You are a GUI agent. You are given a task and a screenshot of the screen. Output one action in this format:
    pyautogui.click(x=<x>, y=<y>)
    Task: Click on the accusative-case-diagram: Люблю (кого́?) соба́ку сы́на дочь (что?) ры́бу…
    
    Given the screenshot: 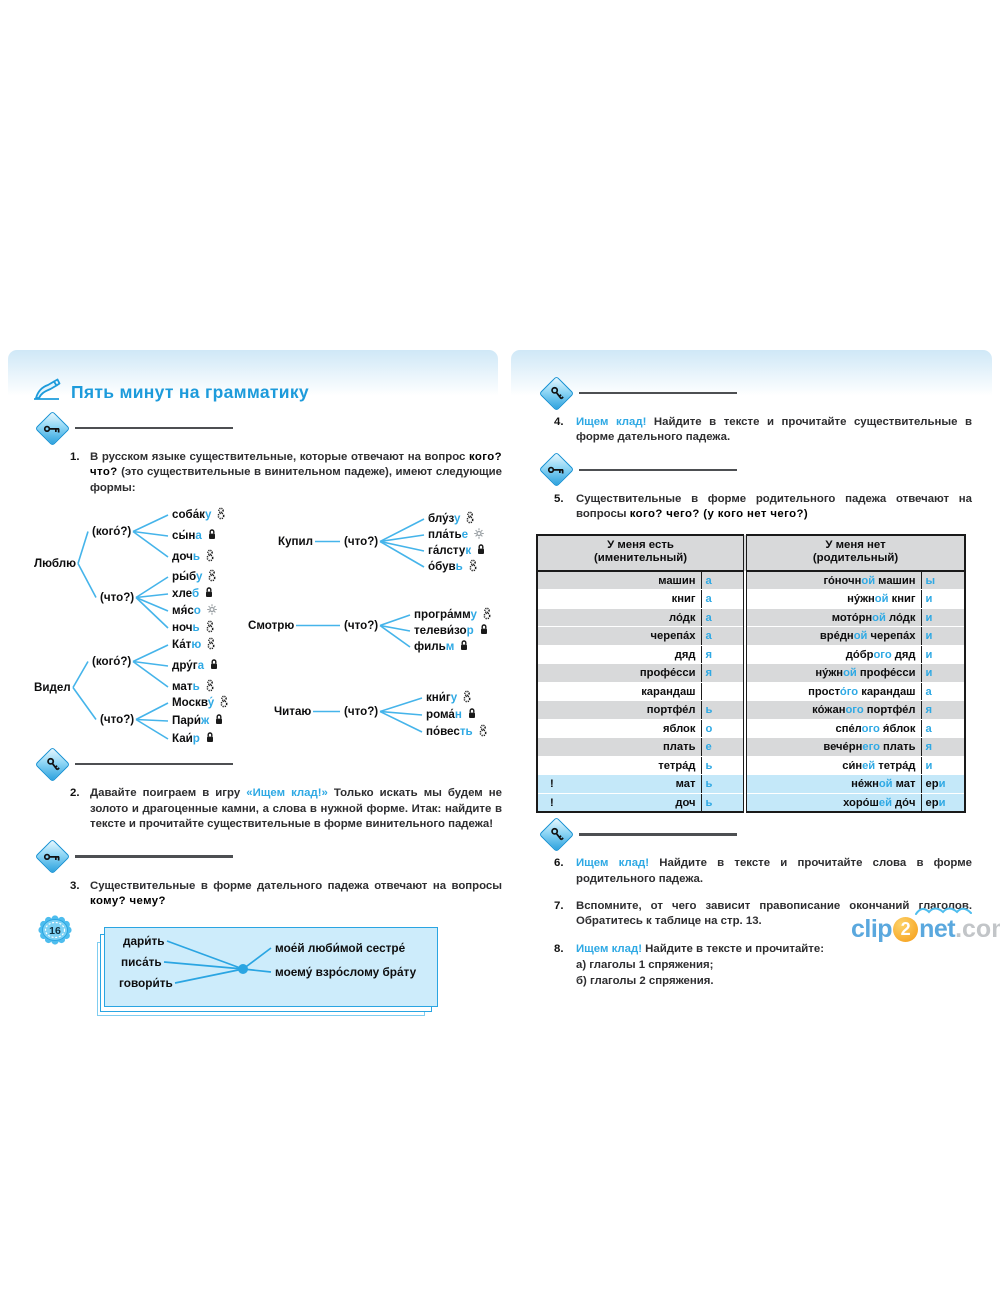 What is the action you would take?
    pyautogui.click(x=266, y=629)
    